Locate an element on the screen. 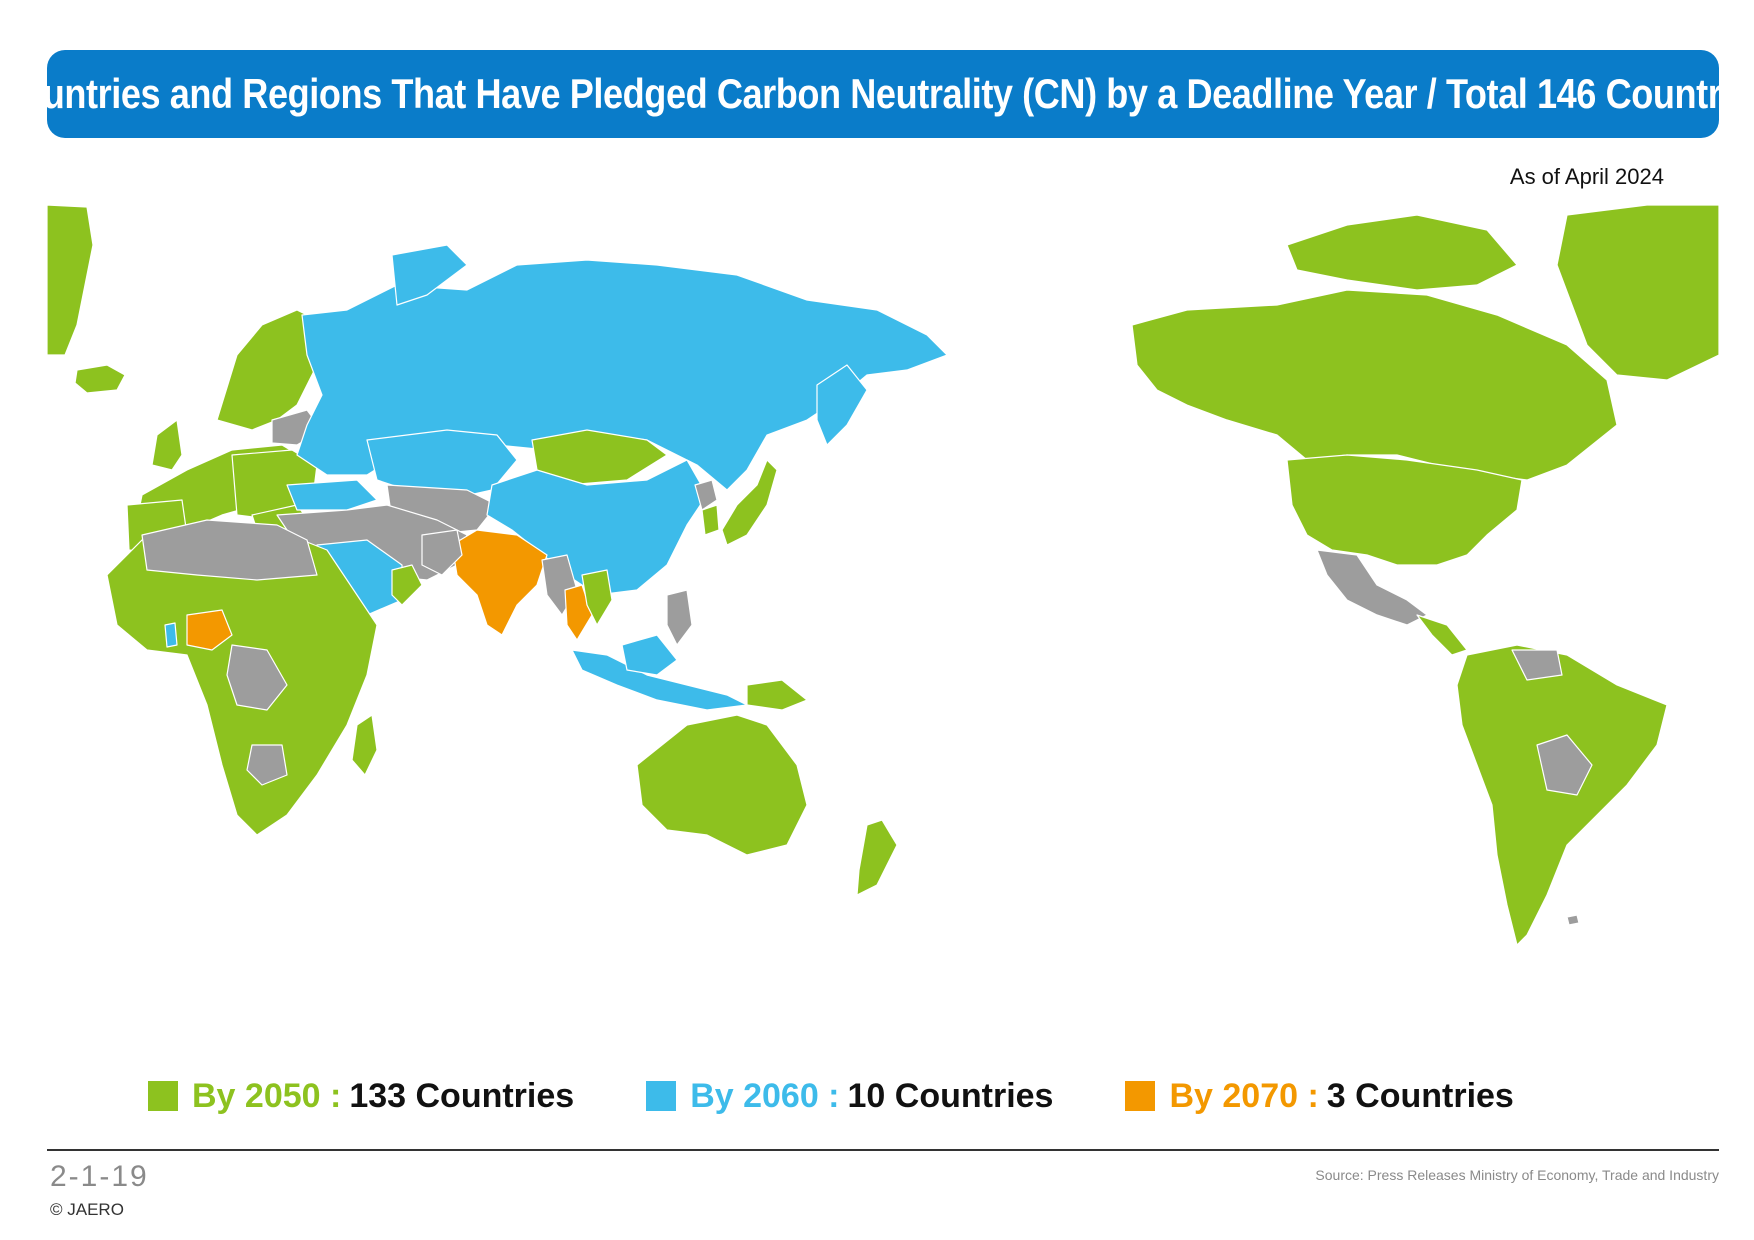  legend-label-2070: By 2070 : is located at coordinates (1244, 1095).